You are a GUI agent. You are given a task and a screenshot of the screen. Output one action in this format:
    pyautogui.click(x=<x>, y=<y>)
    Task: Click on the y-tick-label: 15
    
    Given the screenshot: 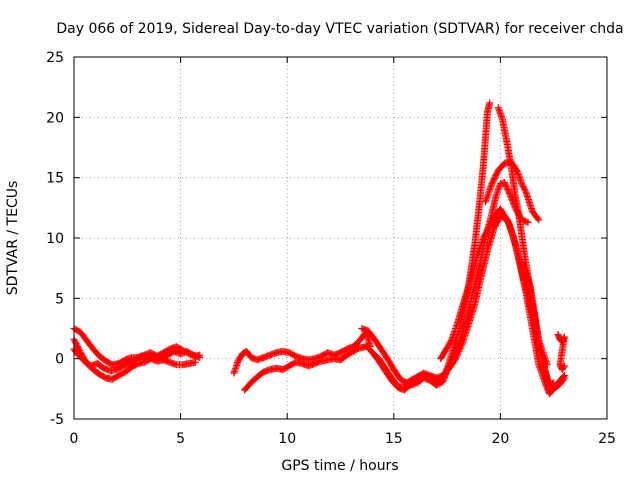 What is the action you would take?
    pyautogui.click(x=55, y=179)
    